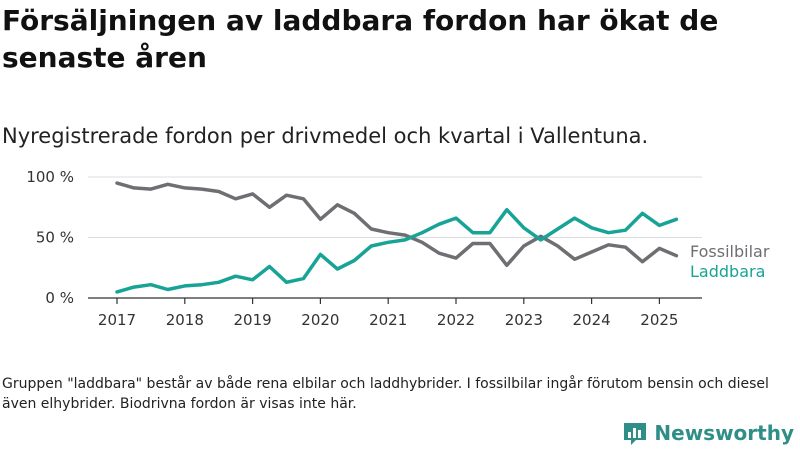 This screenshot has width=800, height=450. Describe the element at coordinates (659, 320) in the screenshot. I see `x-tick-label: 2025` at that location.